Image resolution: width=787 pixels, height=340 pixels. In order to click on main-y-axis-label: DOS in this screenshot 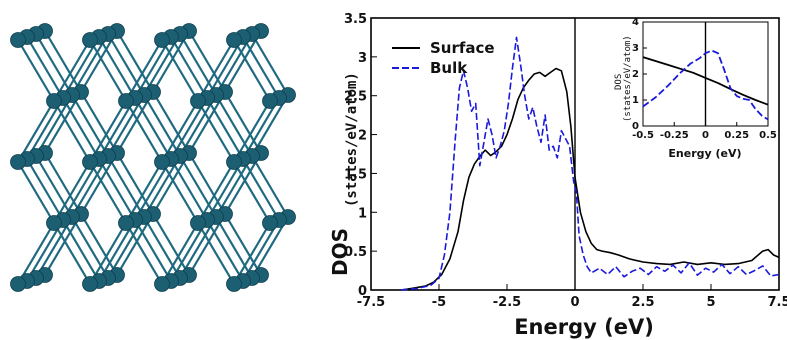, I will do `click(340, 252)`.